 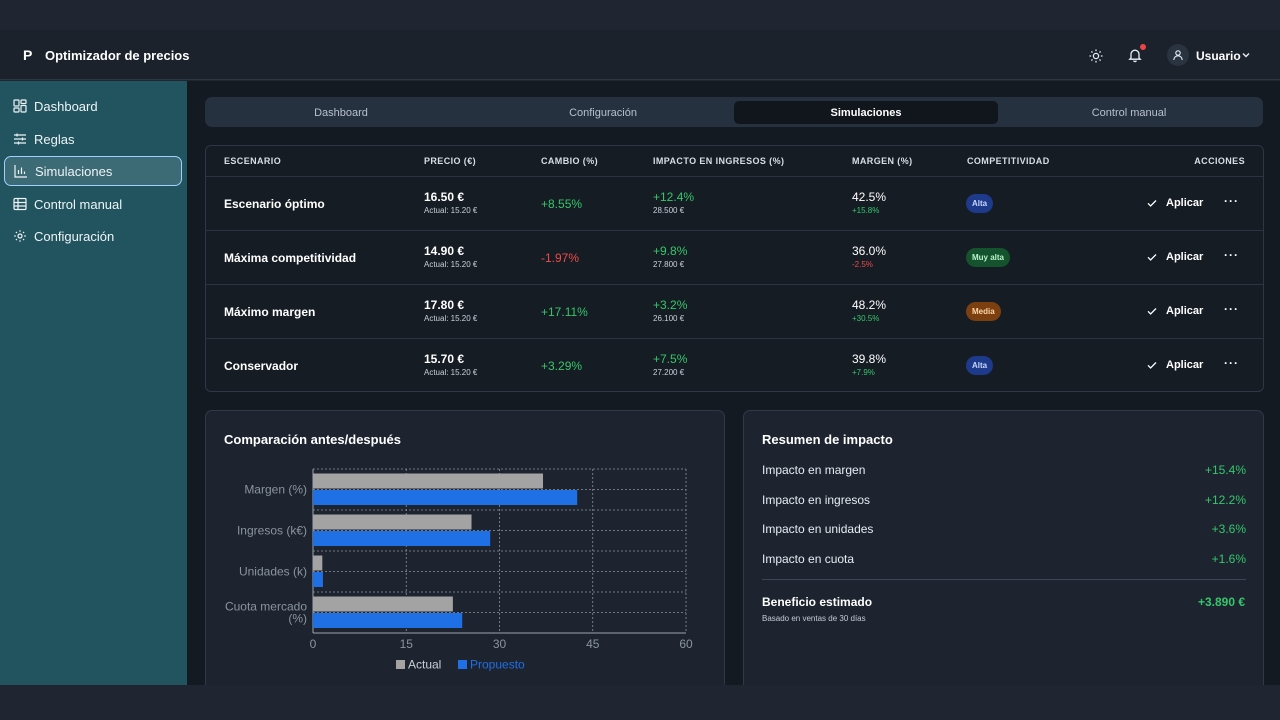 What do you see at coordinates (603, 112) in the screenshot?
I see `tab-configuracion: Configuración` at bounding box center [603, 112].